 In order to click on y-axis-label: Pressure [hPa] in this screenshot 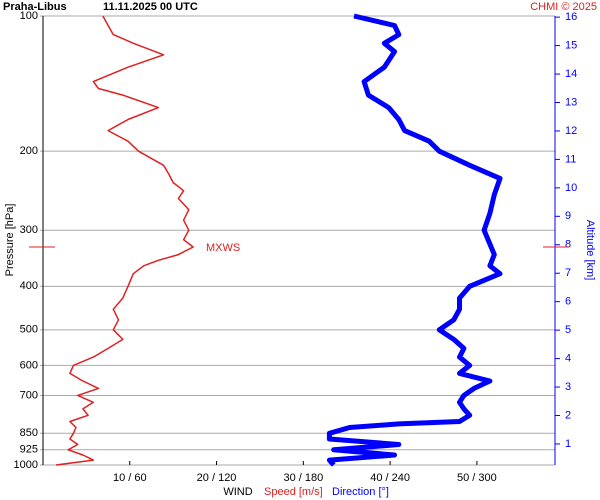, I will do `click(10, 240)`.